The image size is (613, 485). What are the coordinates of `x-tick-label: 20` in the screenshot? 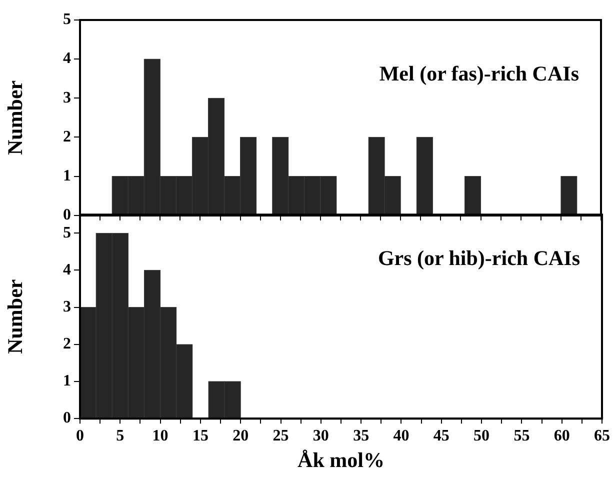 It's located at (240, 435).